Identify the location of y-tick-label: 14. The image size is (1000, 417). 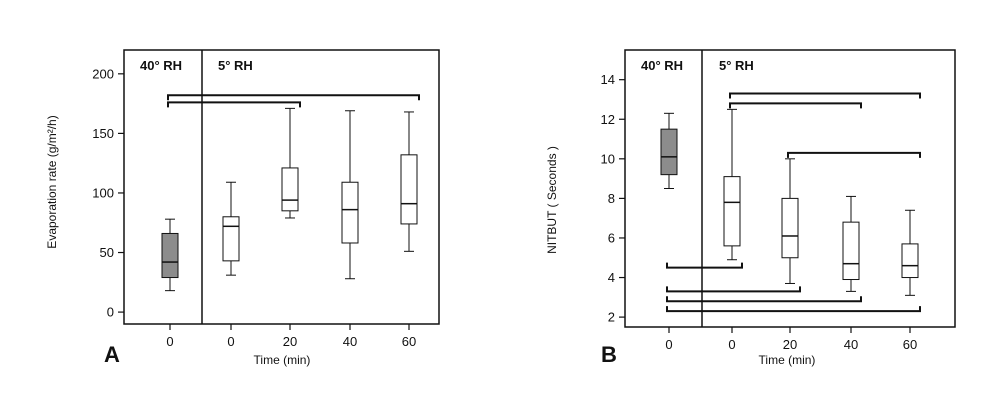
(608, 79).